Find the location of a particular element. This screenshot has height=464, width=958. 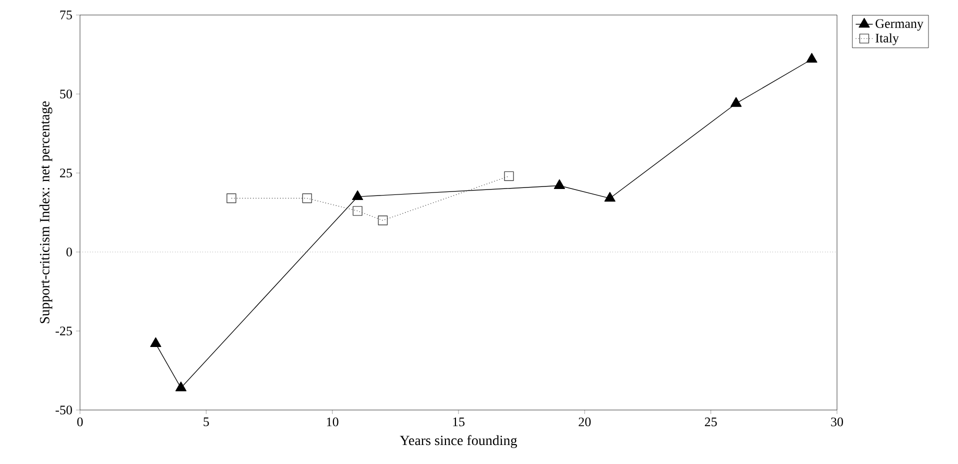

y-tick-label: 25 is located at coordinates (66, 173).